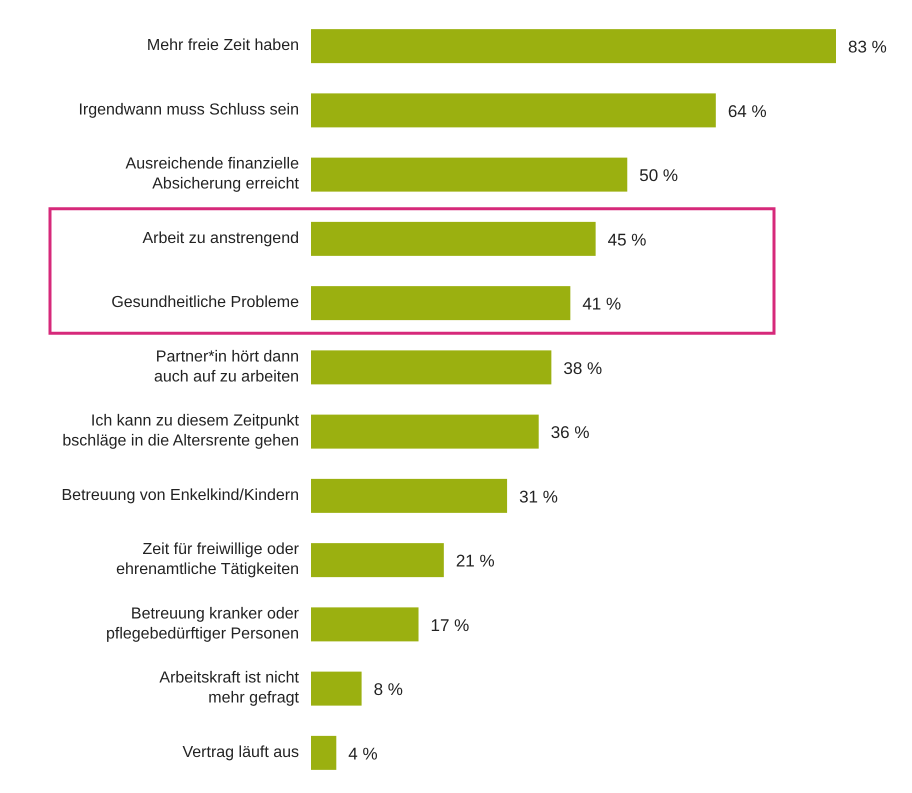  I want to click on y-tick-label: Partner*in hört dann auch auf zu arbeiten, so click(226, 367).